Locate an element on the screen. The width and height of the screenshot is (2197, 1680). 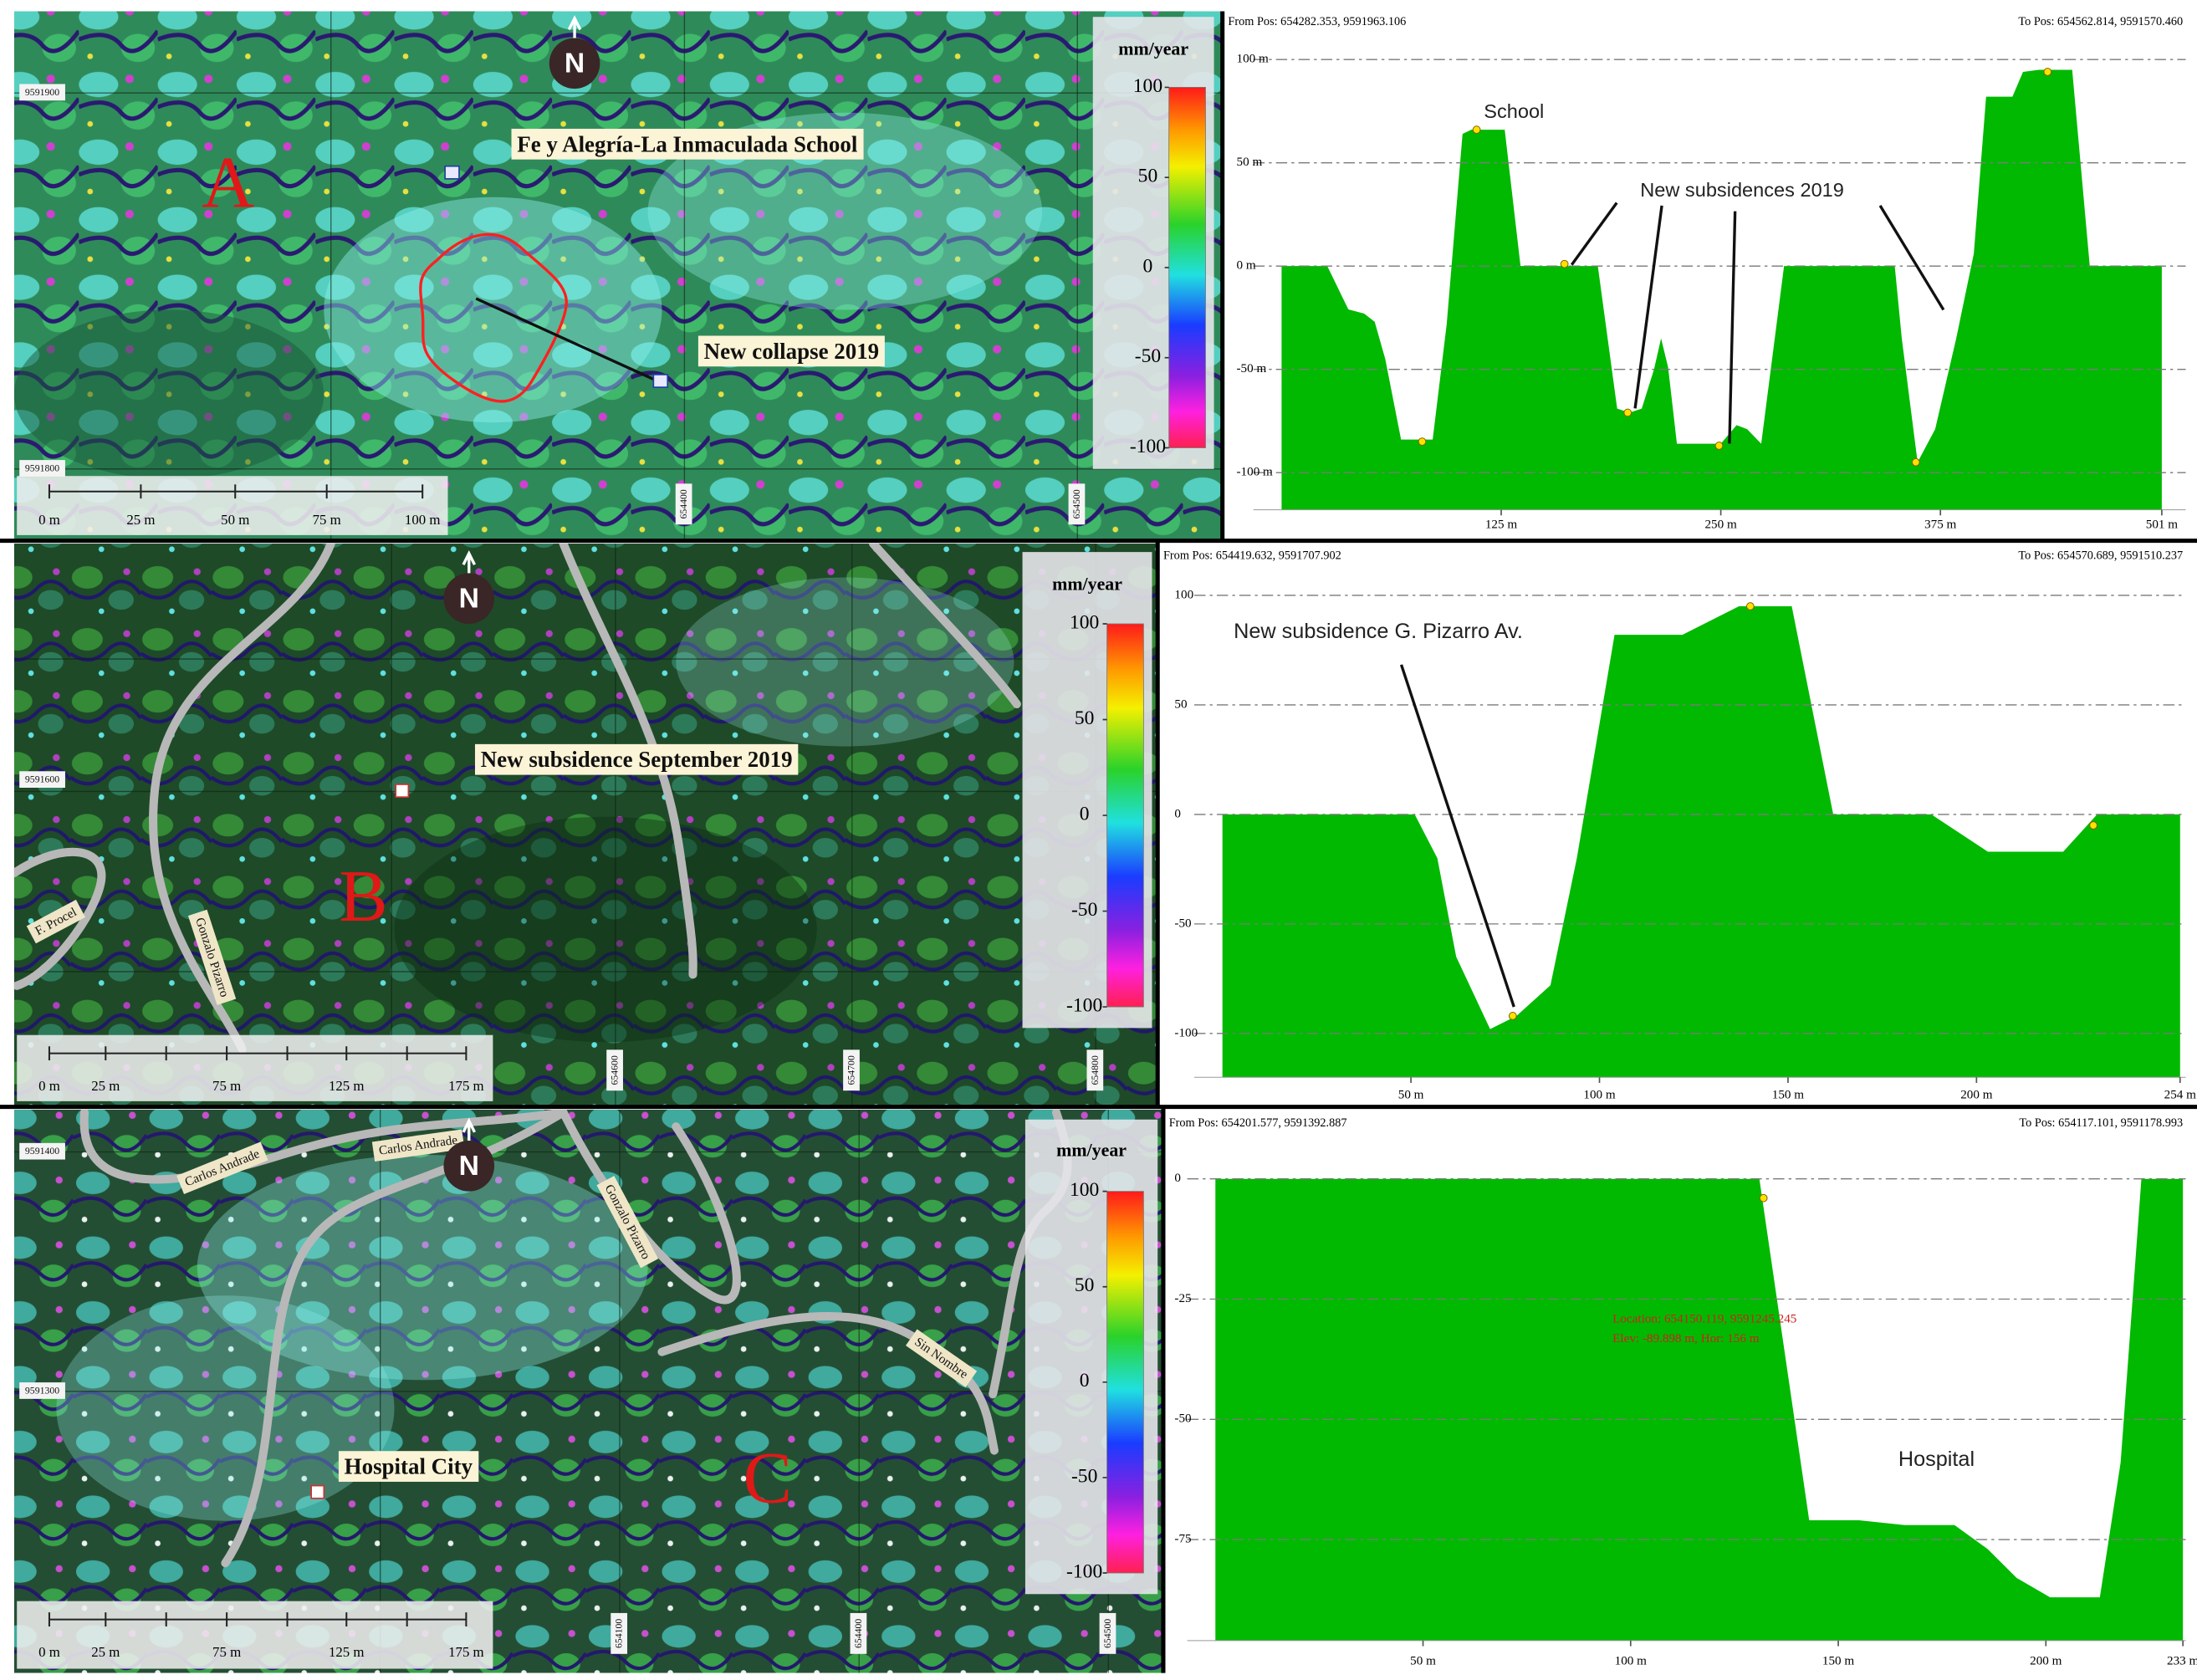
from-position: From Pos: 654282.353, 9591963.106 is located at coordinates (1317, 21).